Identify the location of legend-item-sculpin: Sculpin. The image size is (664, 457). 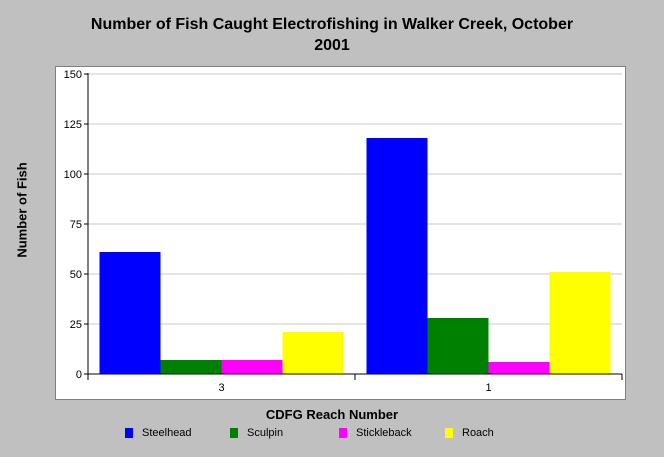
(256, 433).